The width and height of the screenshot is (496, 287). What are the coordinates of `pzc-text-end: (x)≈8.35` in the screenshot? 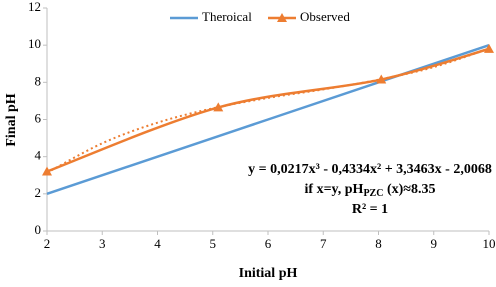 It's located at (409, 189).